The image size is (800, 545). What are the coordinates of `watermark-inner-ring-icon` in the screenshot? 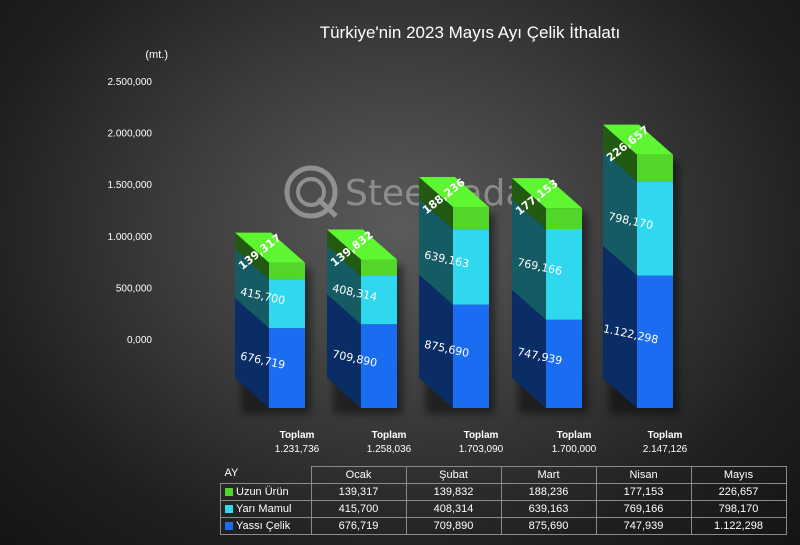 It's located at (311, 192).